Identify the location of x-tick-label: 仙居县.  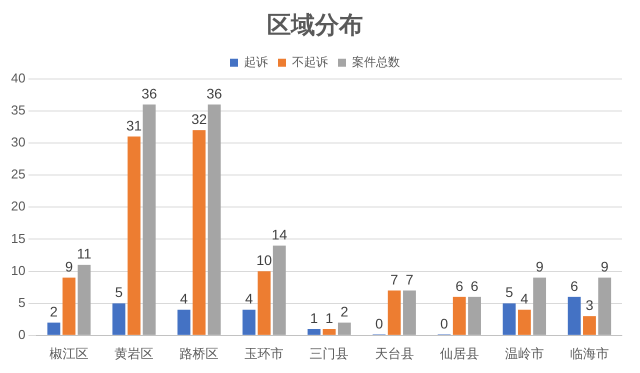
(459, 353).